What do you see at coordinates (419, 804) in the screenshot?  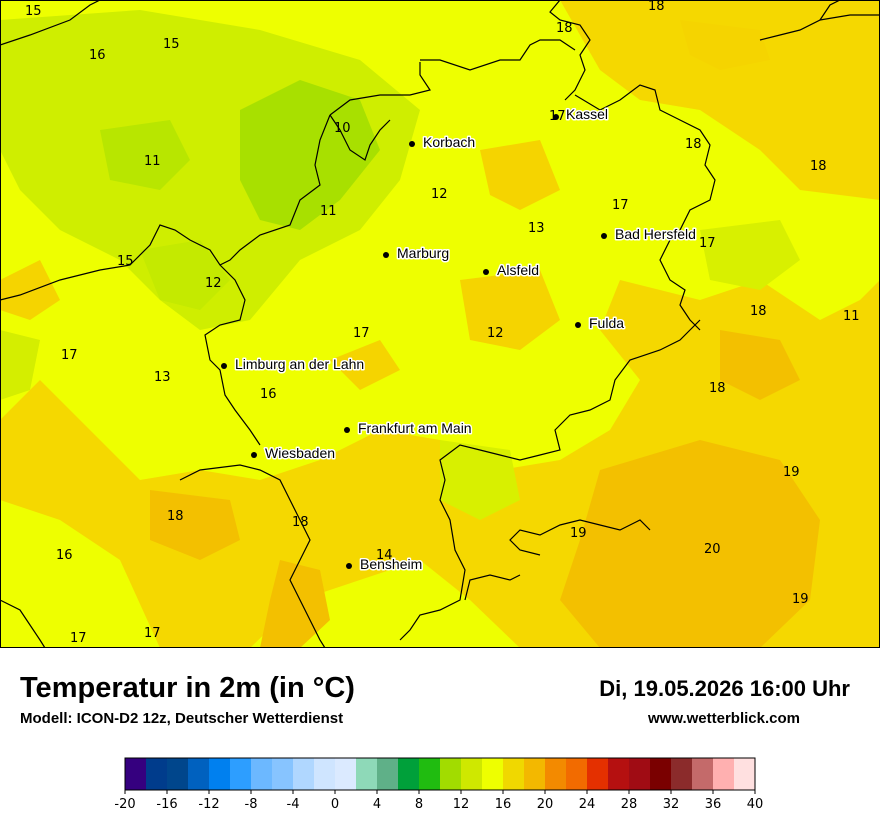 I see `legend-tick-label: 8` at bounding box center [419, 804].